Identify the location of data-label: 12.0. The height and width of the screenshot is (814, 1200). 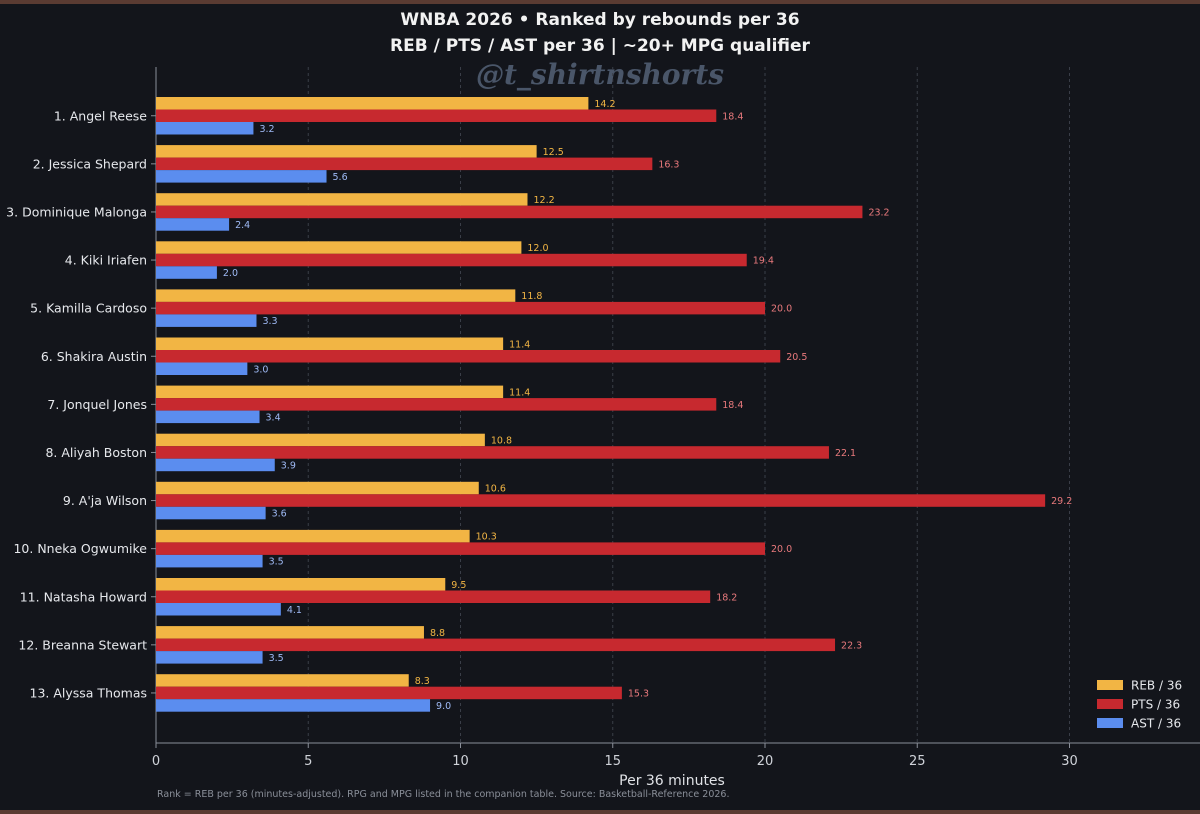
(537, 248).